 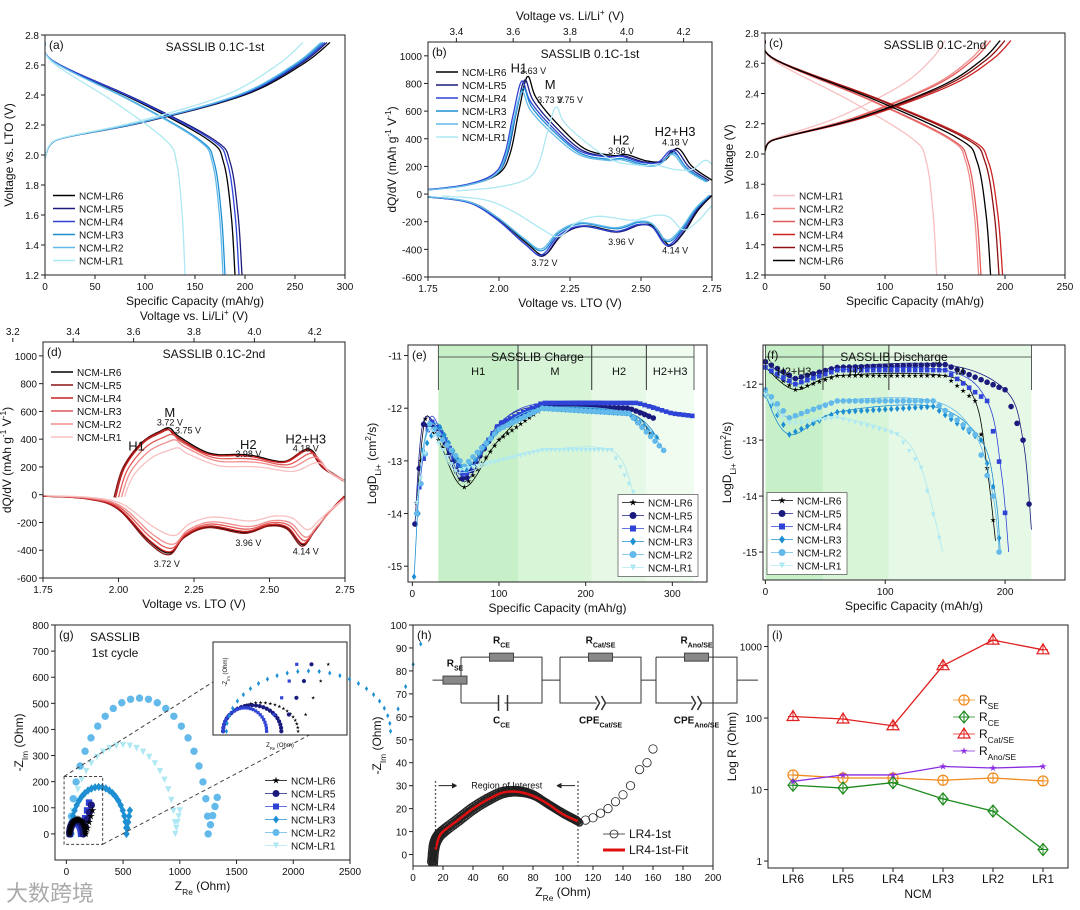 What do you see at coordinates (236, 872) in the screenshot?
I see `text-part: 1500` at bounding box center [236, 872].